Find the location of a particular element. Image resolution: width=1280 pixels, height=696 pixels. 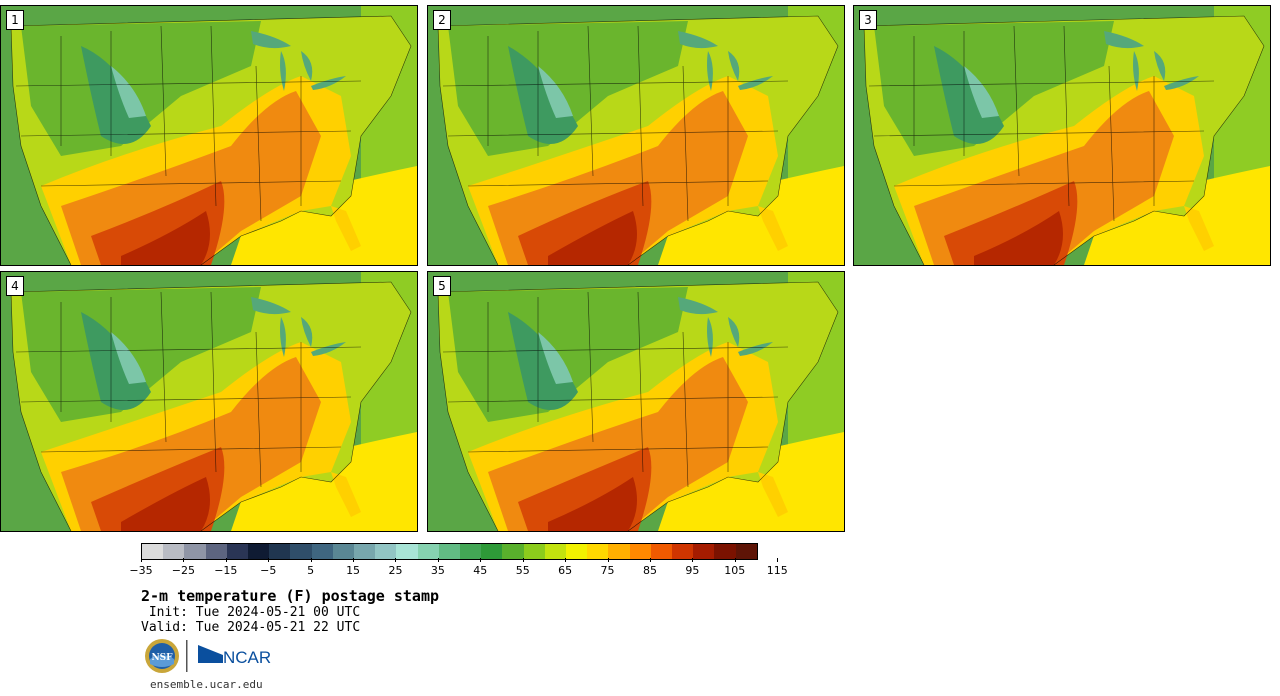

nsf-text: NSF is located at coordinates (162, 658).